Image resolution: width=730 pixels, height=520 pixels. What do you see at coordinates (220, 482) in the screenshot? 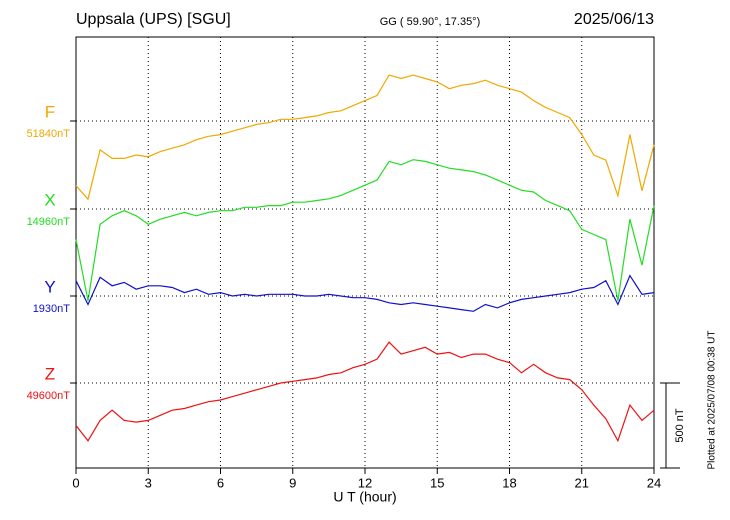
I see `x-tick-label: 6` at bounding box center [220, 482].